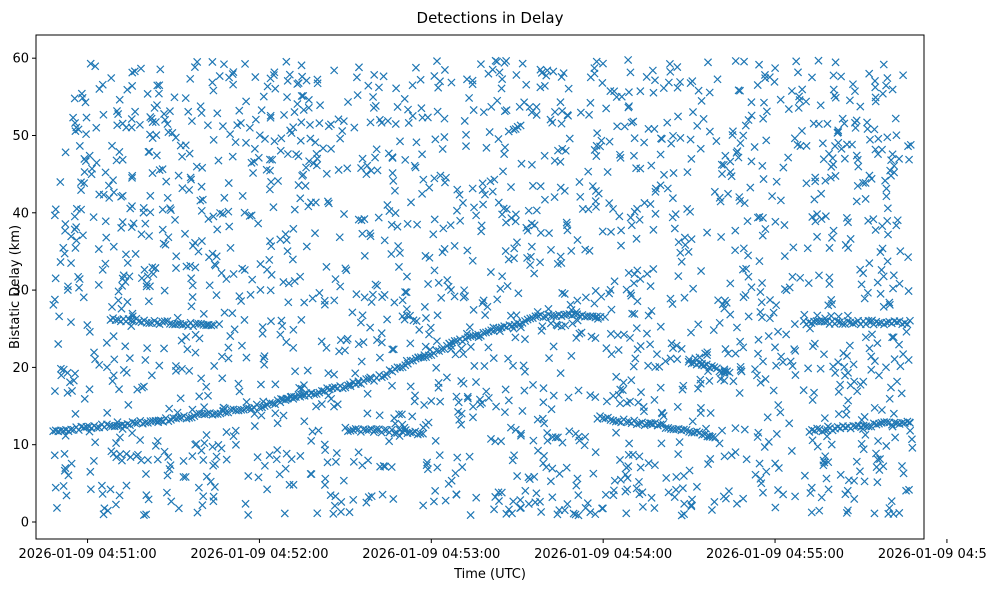 This screenshot has height=590, width=987. I want to click on y-axis-label: Bistatic Delay (km), so click(15, 287).